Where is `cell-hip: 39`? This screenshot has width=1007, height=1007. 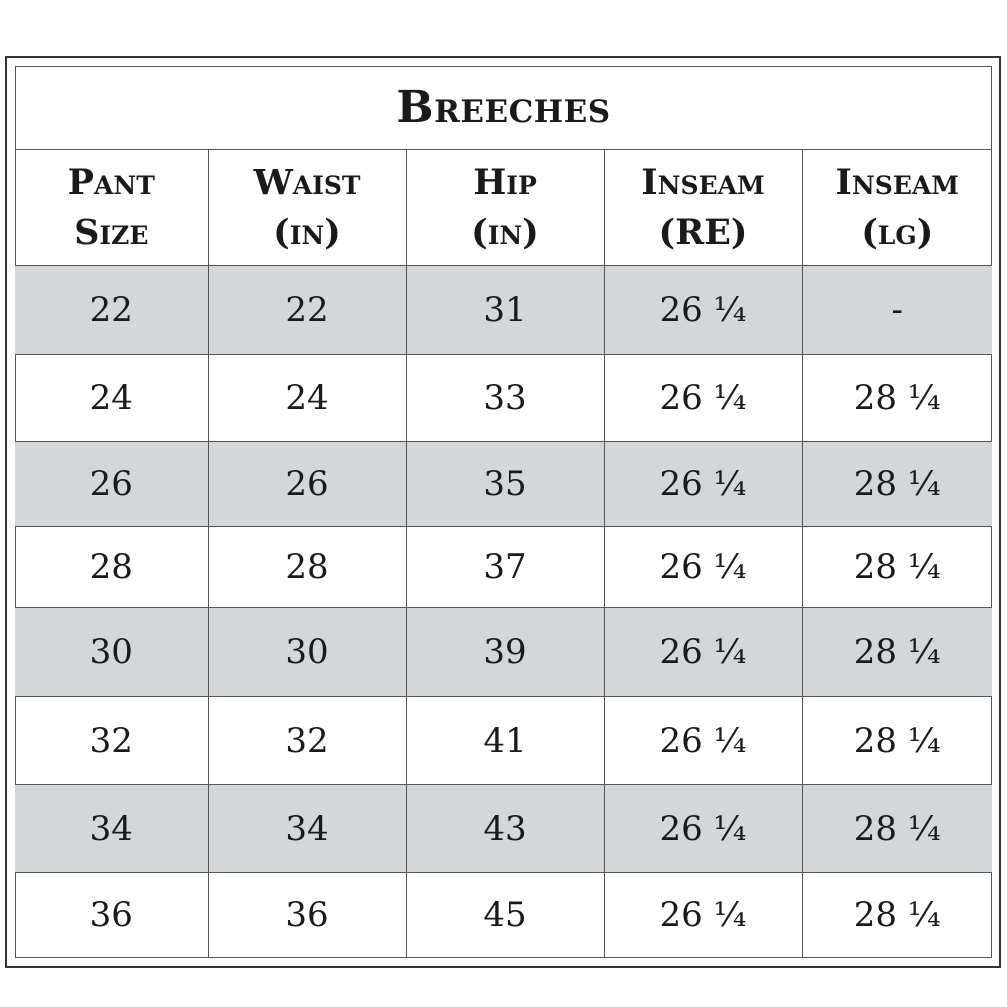 cell-hip: 39 is located at coordinates (505, 652).